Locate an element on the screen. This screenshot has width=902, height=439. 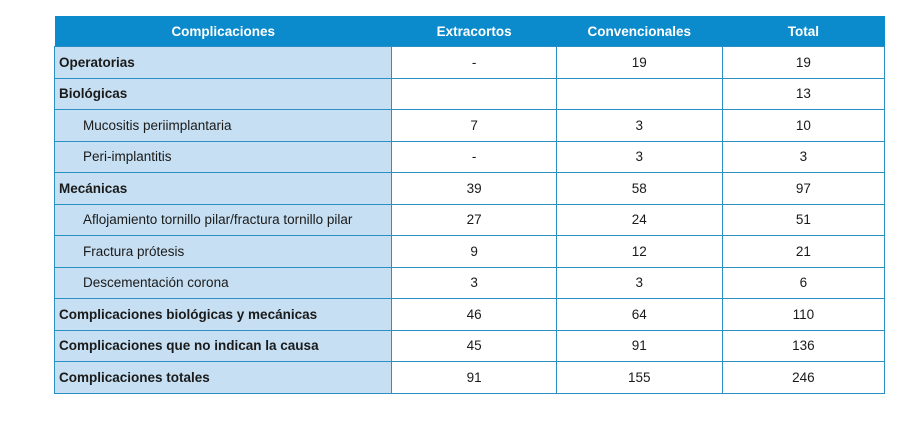
row-label: Peri-implantitis is located at coordinates (223, 156).